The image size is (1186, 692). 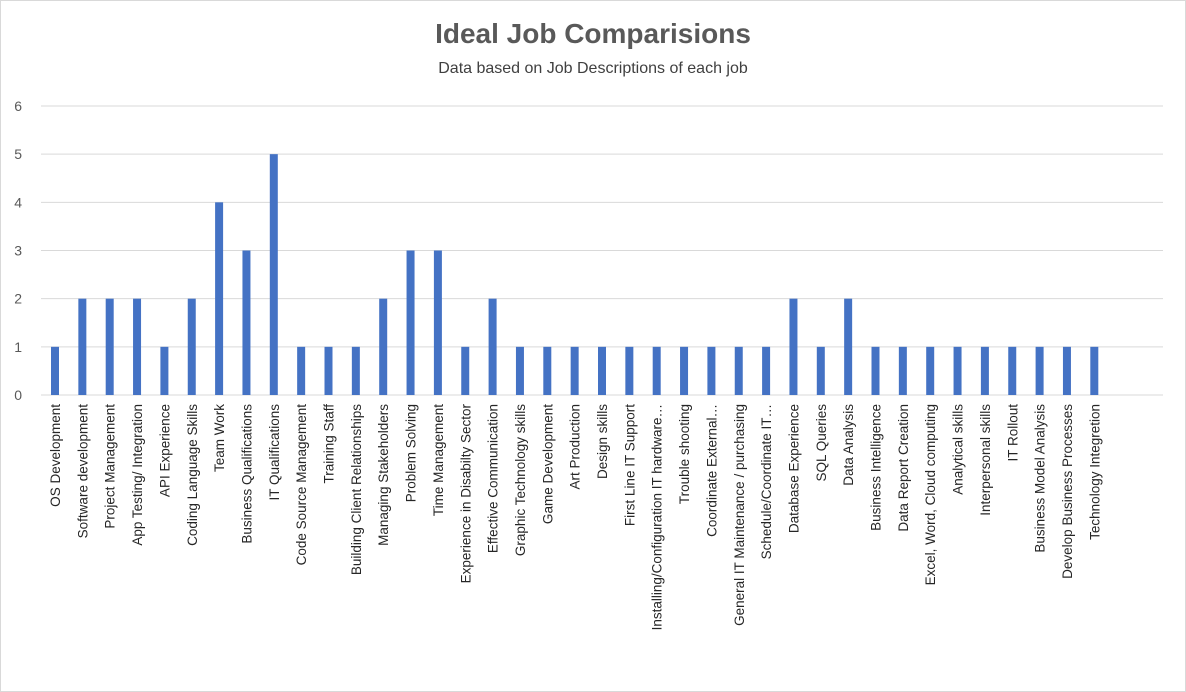 What do you see at coordinates (575, 447) in the screenshot?
I see `x-tick-label-19: Art Production` at bounding box center [575, 447].